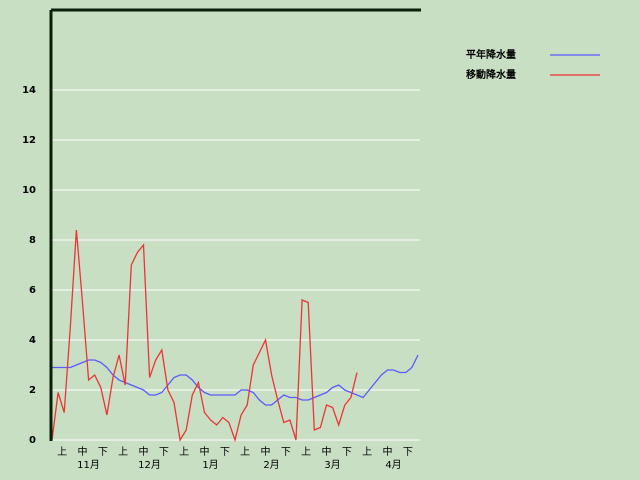 This screenshot has height=480, width=640. What do you see at coordinates (491, 74) in the screenshot?
I see `legend-label: 移動降水量` at bounding box center [491, 74].